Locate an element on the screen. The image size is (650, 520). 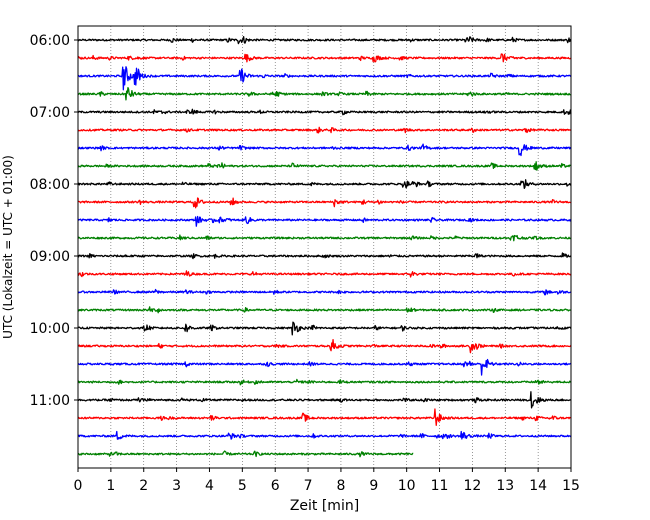
x-tick-label: 9 is located at coordinates (373, 486).